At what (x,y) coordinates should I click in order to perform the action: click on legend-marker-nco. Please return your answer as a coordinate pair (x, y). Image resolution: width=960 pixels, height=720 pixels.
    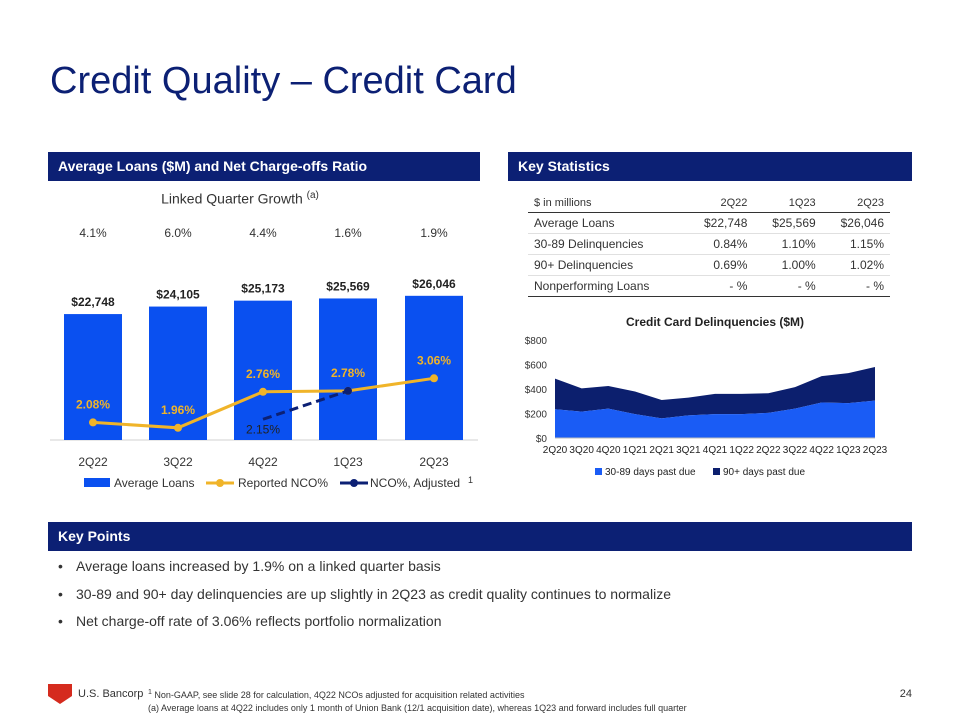
    Looking at the image, I should click on (220, 483).